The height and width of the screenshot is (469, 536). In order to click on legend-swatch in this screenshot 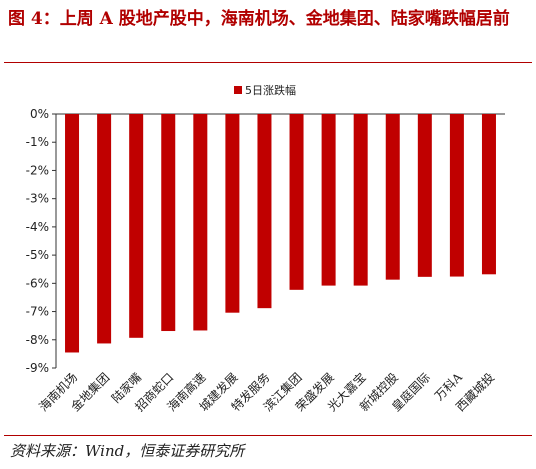, I will do `click(238, 90)`.